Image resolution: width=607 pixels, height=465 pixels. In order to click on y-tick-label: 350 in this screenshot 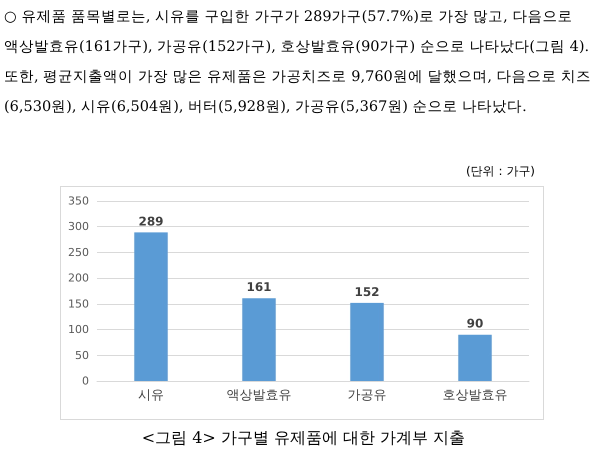, I will do `click(78, 201)`.